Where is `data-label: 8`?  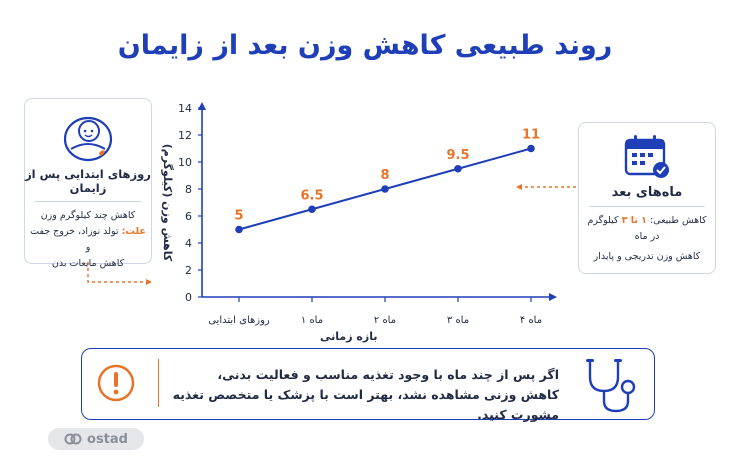 data-label: 8 is located at coordinates (384, 175).